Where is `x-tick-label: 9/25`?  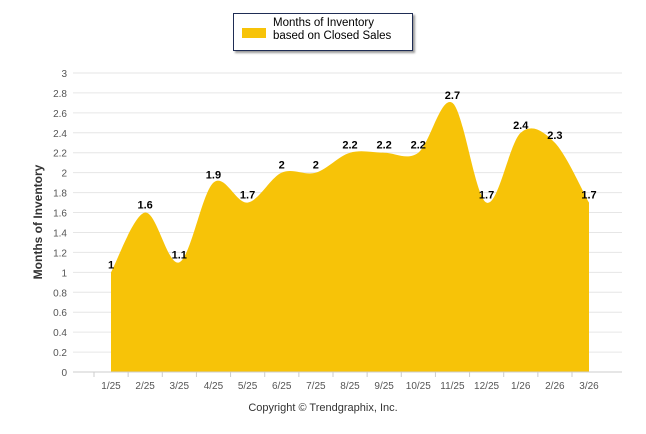 x-tick-label: 9/25 is located at coordinates (384, 386).